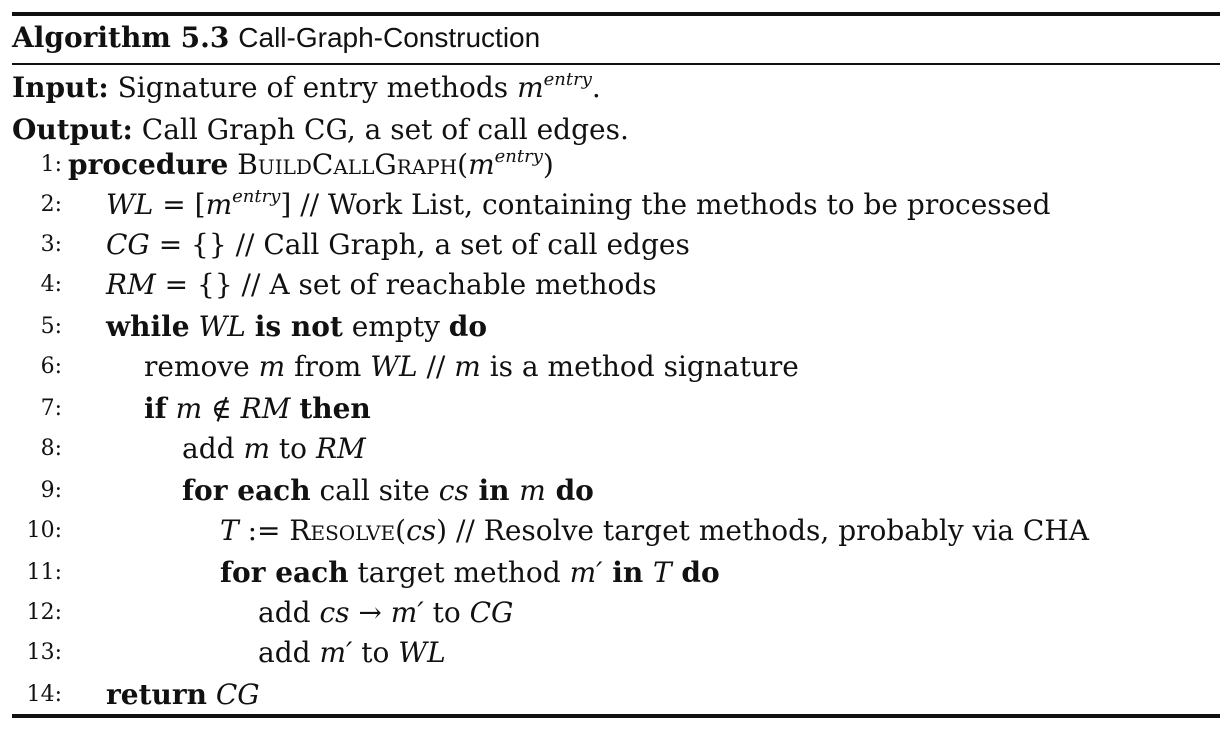 Image resolution: width=1220 pixels, height=730 pixels. What do you see at coordinates (44, 694) in the screenshot?
I see `line-number: 14:` at bounding box center [44, 694].